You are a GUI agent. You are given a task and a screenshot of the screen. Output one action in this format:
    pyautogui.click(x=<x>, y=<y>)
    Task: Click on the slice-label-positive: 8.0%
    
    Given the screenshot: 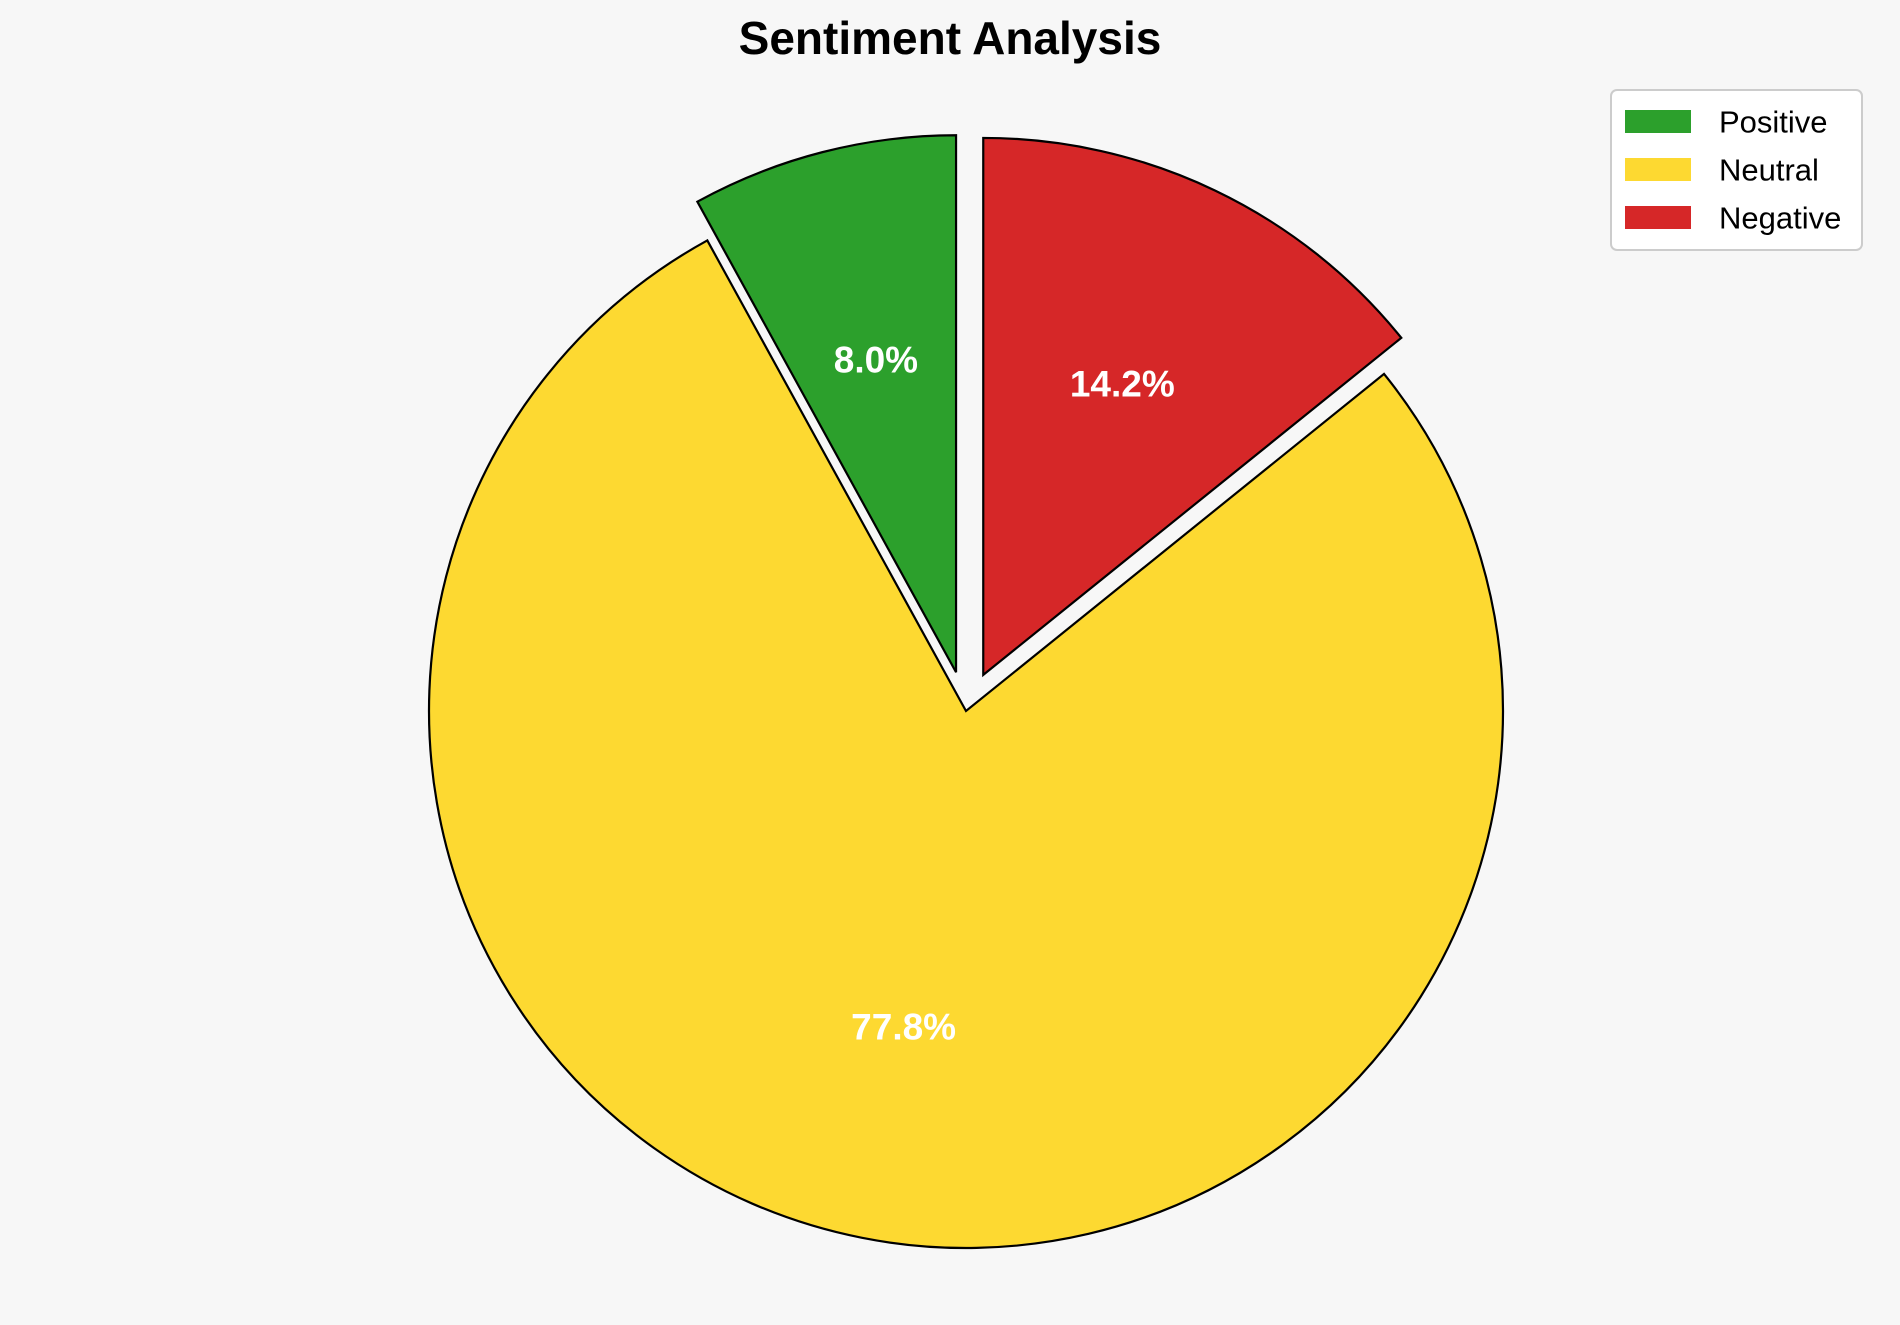 What is the action you would take?
    pyautogui.click(x=876, y=360)
    